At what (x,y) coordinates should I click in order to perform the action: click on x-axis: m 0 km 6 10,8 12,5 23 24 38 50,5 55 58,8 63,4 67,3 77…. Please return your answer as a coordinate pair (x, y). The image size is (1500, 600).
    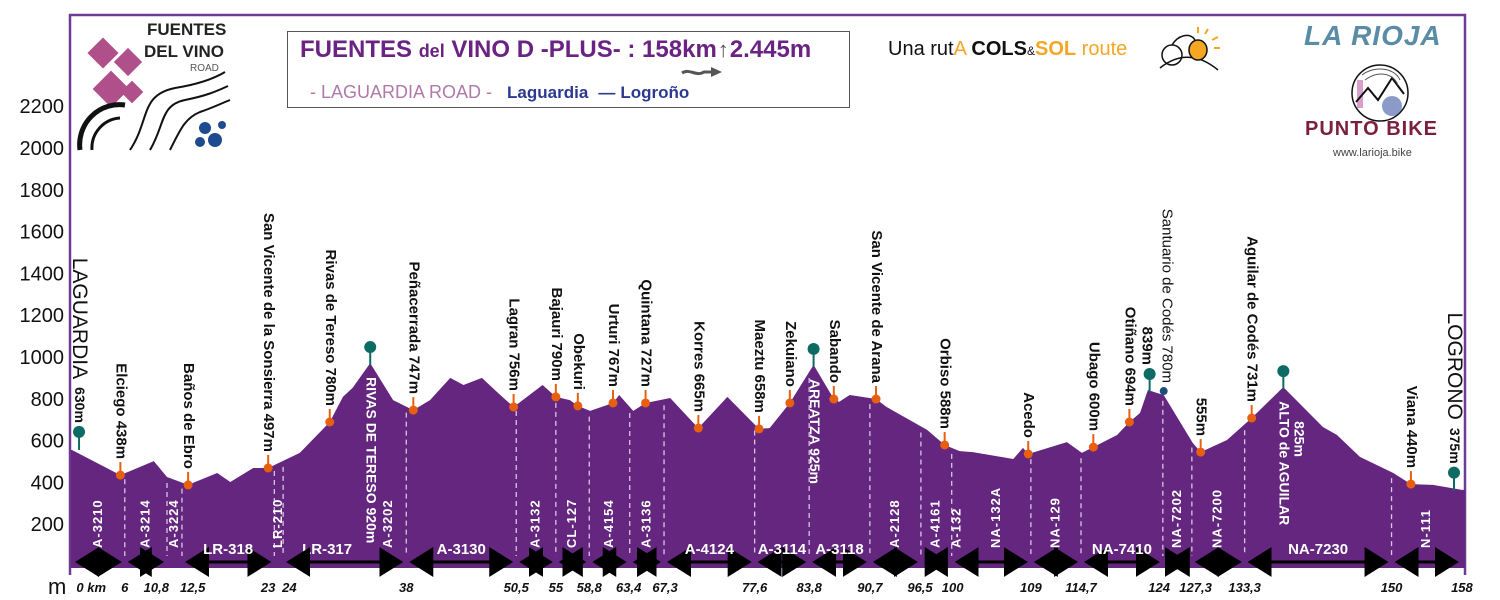
    Looking at the image, I should click on (761, 586).